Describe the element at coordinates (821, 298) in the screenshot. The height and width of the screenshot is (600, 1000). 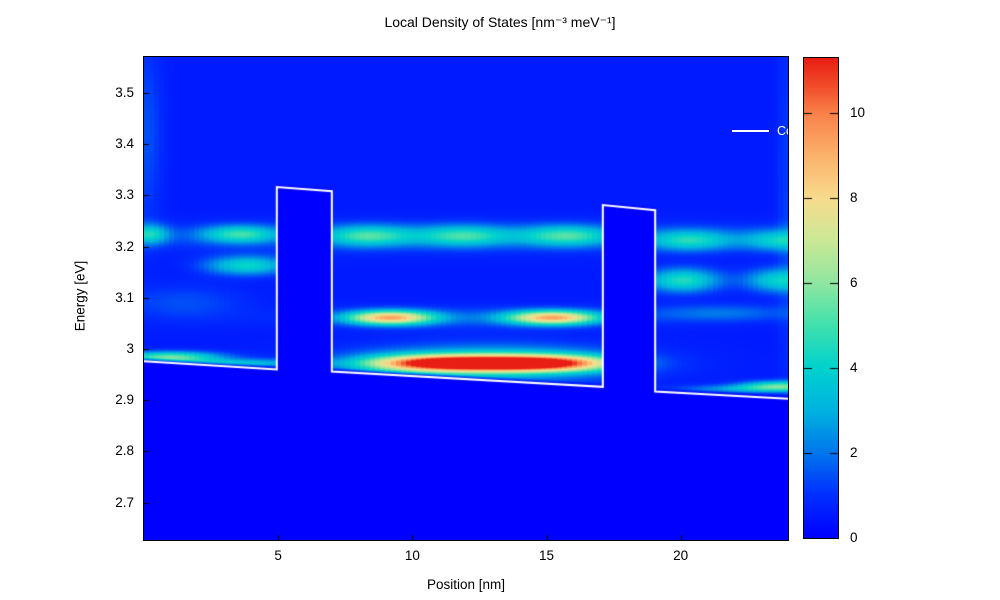
I see `colorbar-canvas` at that location.